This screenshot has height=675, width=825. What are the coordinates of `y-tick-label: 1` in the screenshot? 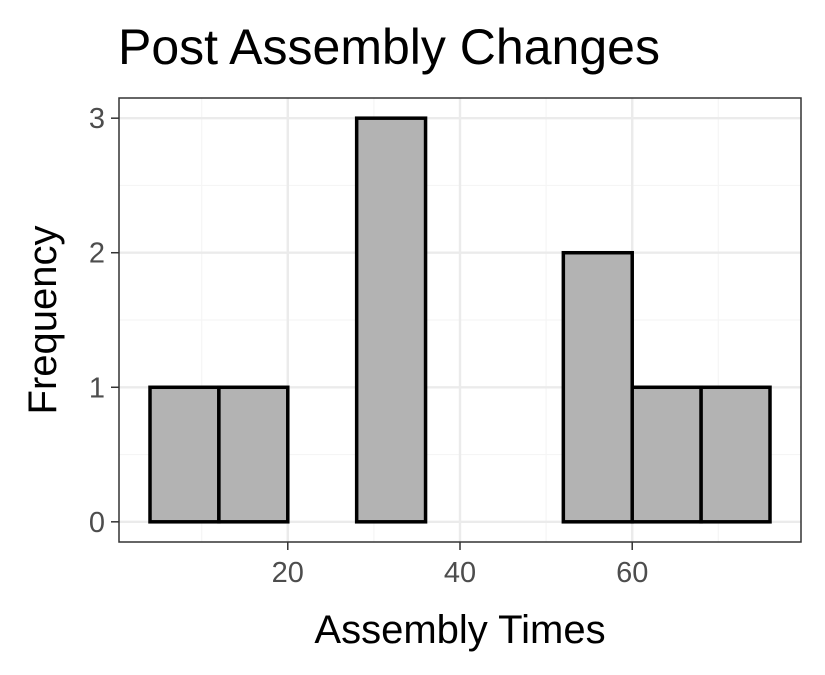 It's located at (97, 388).